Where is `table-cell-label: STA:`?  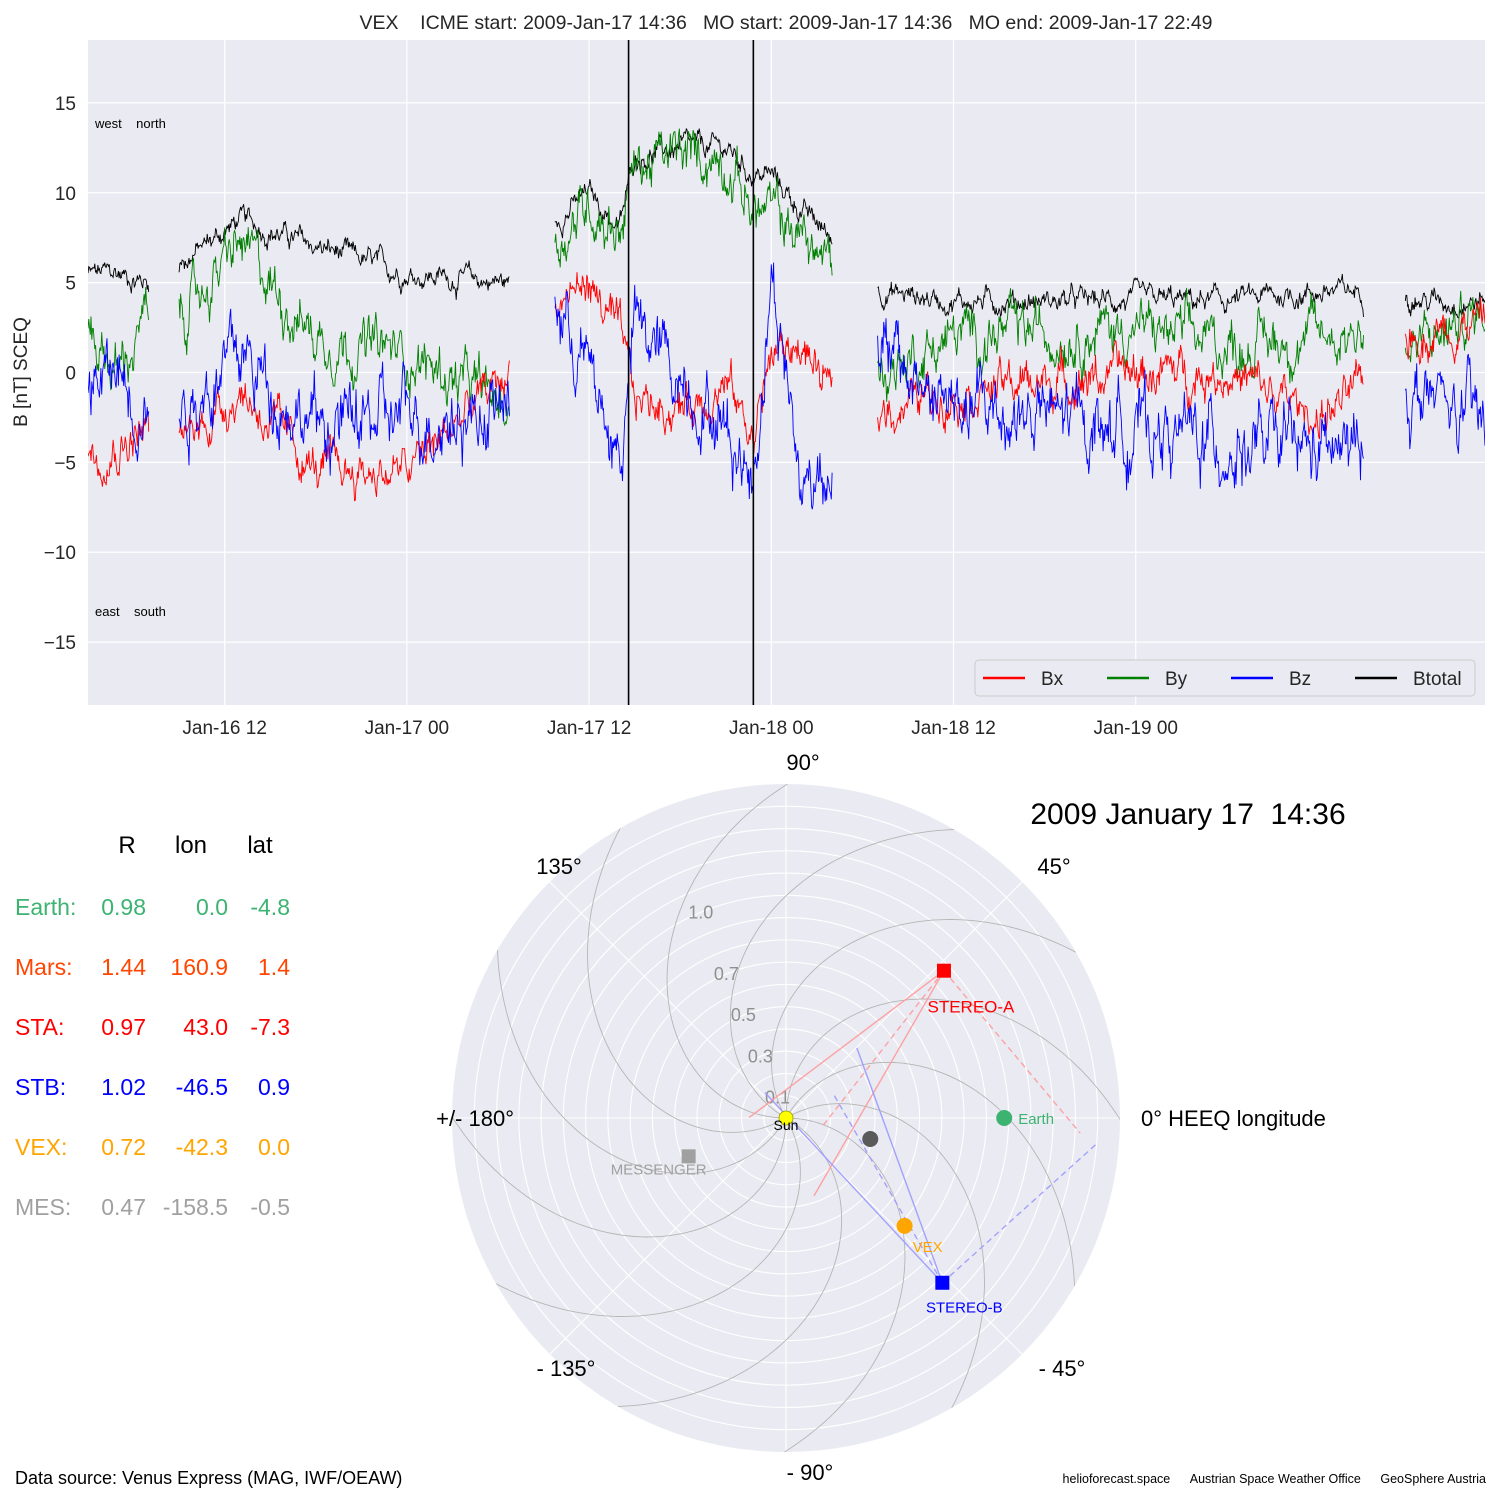
table-cell-label: STA: is located at coordinates (40, 1027).